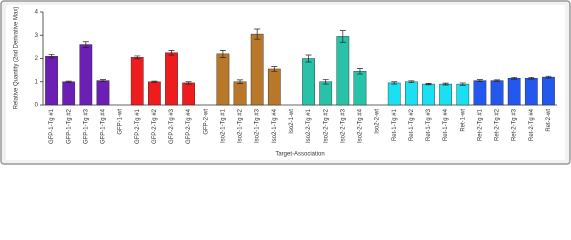  What do you see at coordinates (429, 124) in the screenshot?
I see `x-tick-label: Ret-1-Tg #3` at bounding box center [429, 124].